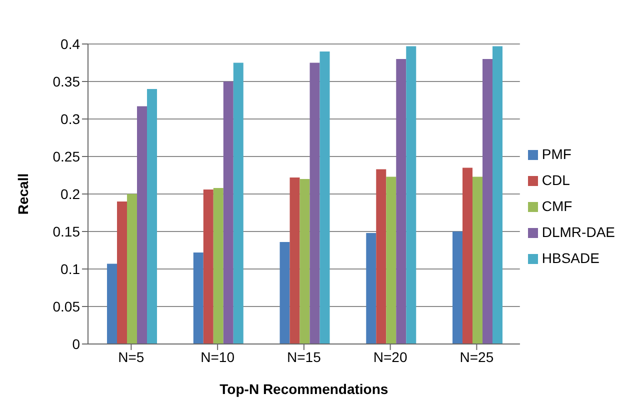 This screenshot has width=643, height=411. I want to click on y-tick-label: 0.1, so click(70, 268).